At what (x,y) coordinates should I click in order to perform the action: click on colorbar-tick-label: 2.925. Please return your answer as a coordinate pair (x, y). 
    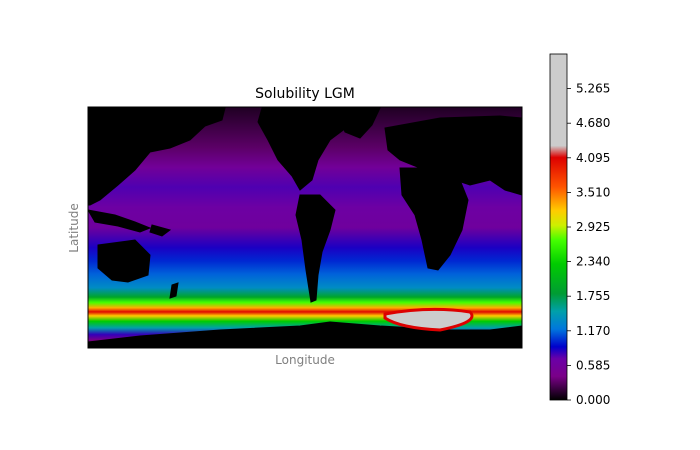
    Looking at the image, I should click on (593, 227).